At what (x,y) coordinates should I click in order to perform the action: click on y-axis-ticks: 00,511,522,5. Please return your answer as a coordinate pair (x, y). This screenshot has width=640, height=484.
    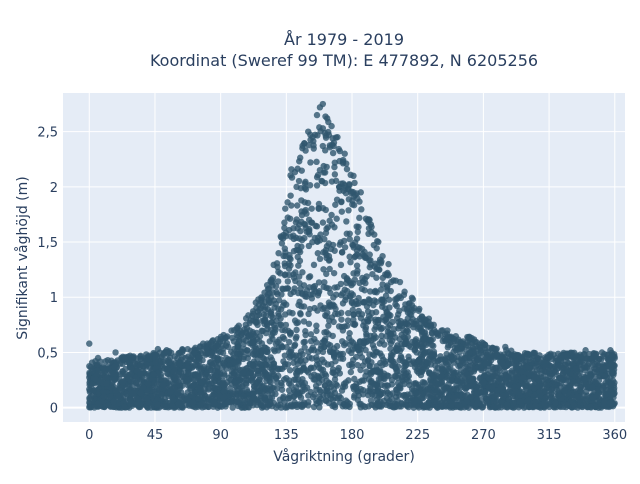
    Looking at the image, I should click on (47, 271).